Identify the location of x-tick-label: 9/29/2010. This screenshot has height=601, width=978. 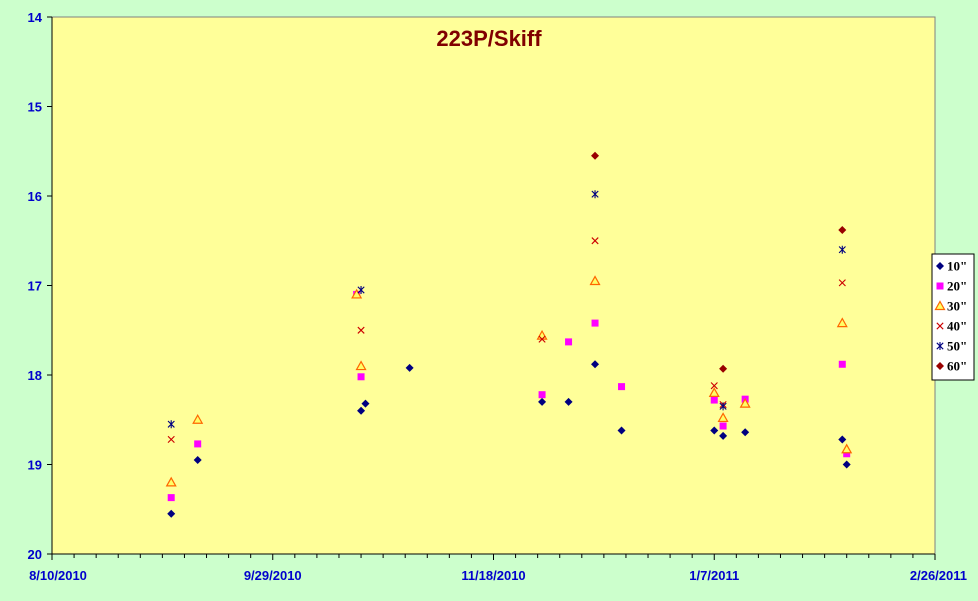
(273, 575).